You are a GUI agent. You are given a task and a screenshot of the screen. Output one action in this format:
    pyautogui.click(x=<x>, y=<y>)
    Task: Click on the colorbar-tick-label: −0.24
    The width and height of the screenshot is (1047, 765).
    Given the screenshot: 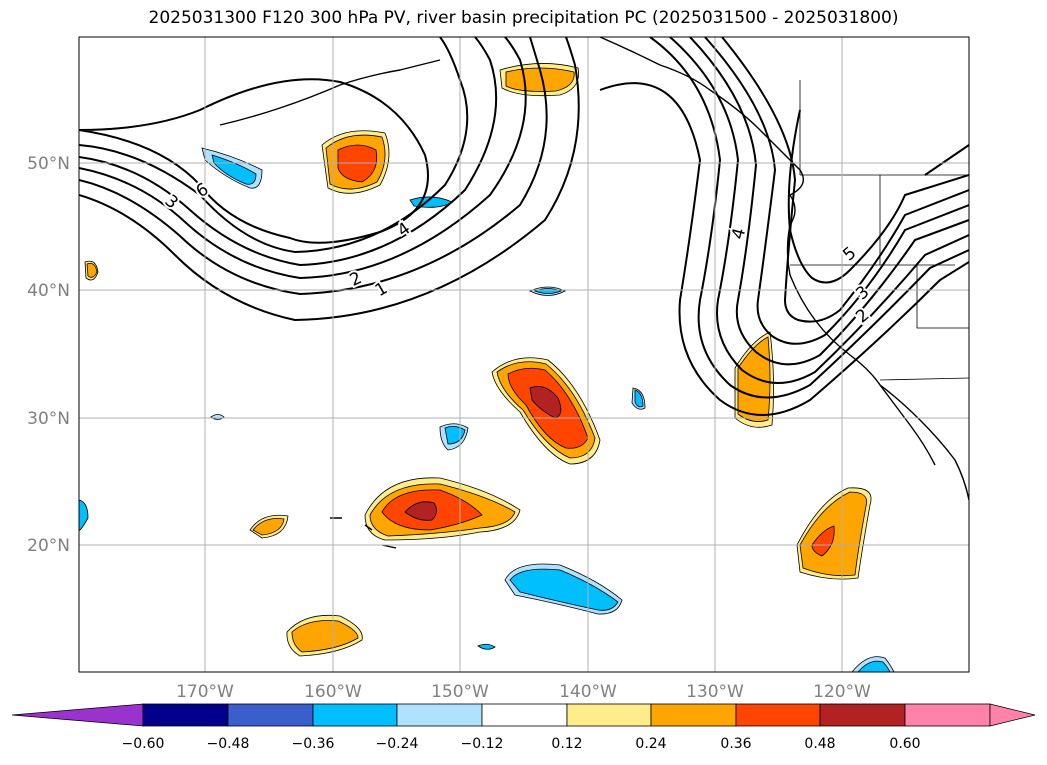 What is the action you would take?
    pyautogui.click(x=397, y=744)
    